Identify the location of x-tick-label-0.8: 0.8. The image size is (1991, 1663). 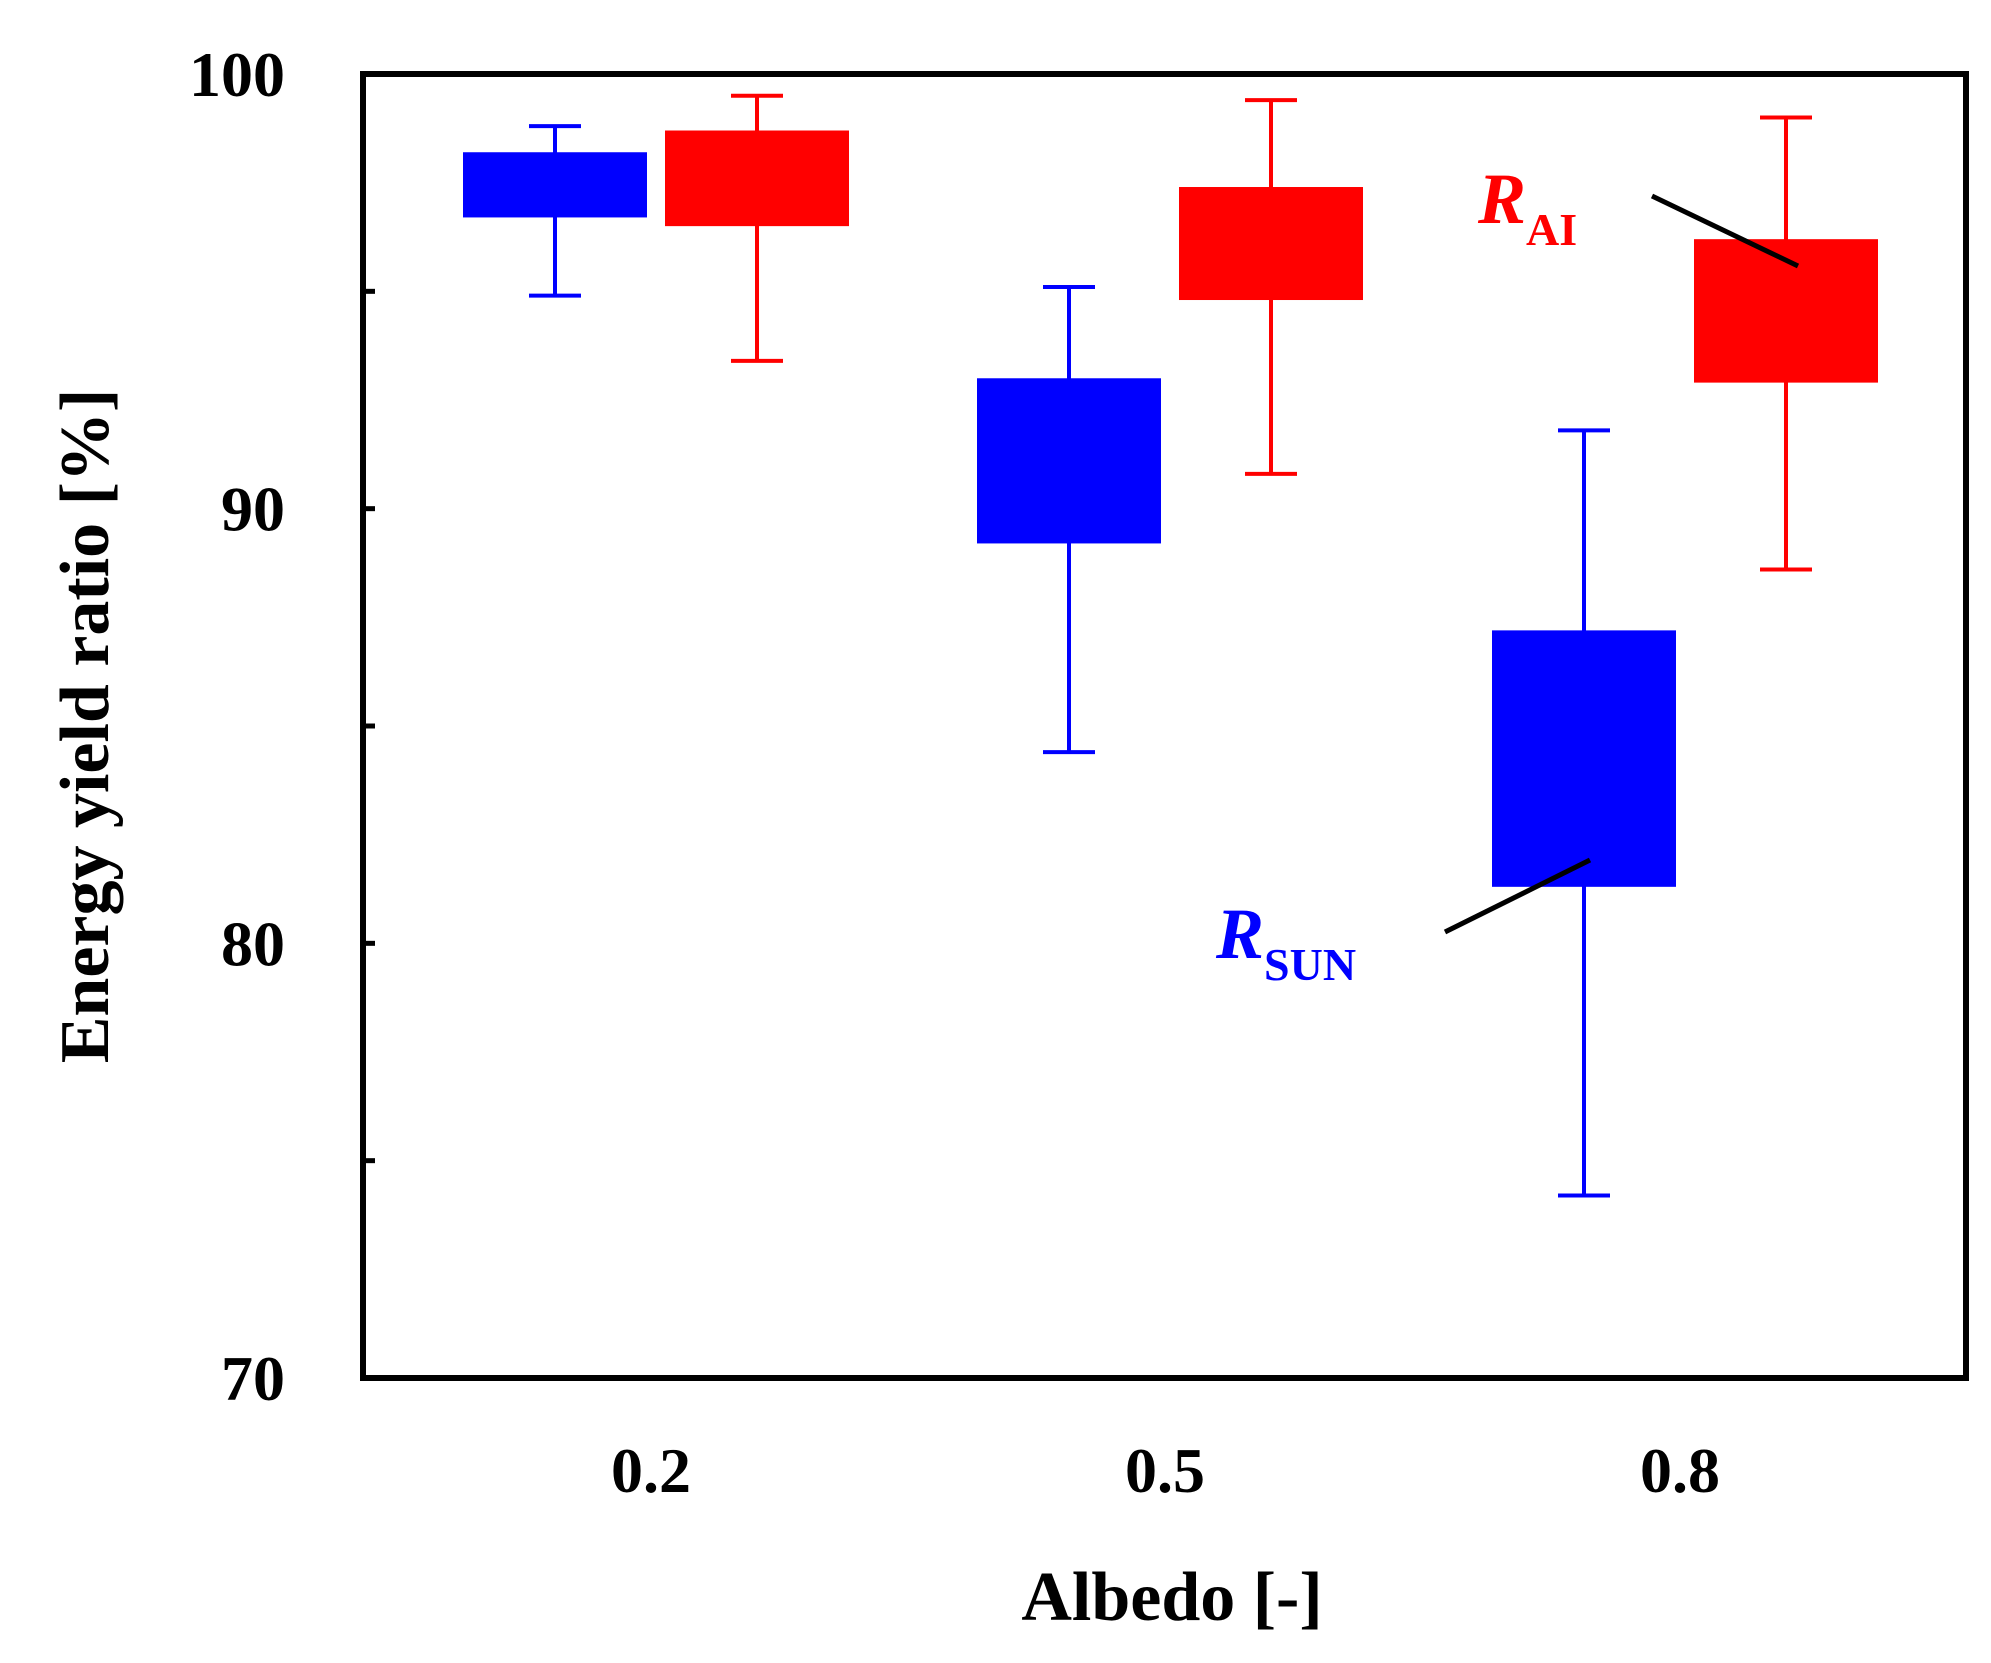
(1680, 1470).